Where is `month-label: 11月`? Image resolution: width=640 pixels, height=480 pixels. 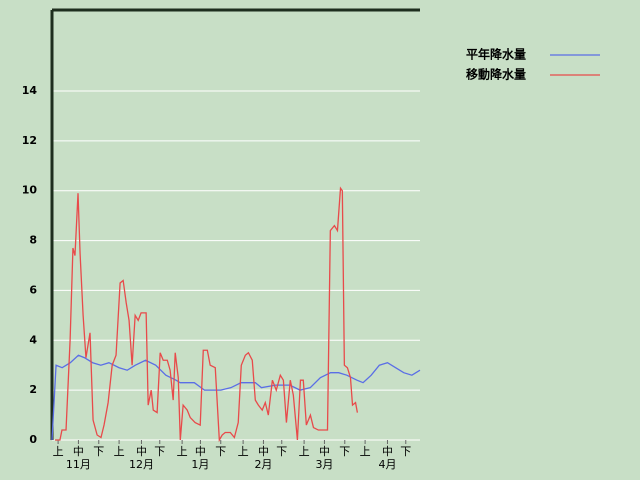 month-label: 11月 is located at coordinates (78, 464).